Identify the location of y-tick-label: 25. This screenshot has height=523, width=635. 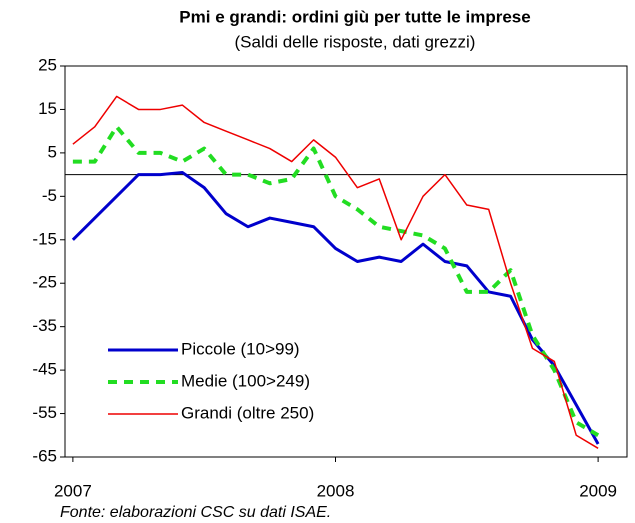
(47, 64).